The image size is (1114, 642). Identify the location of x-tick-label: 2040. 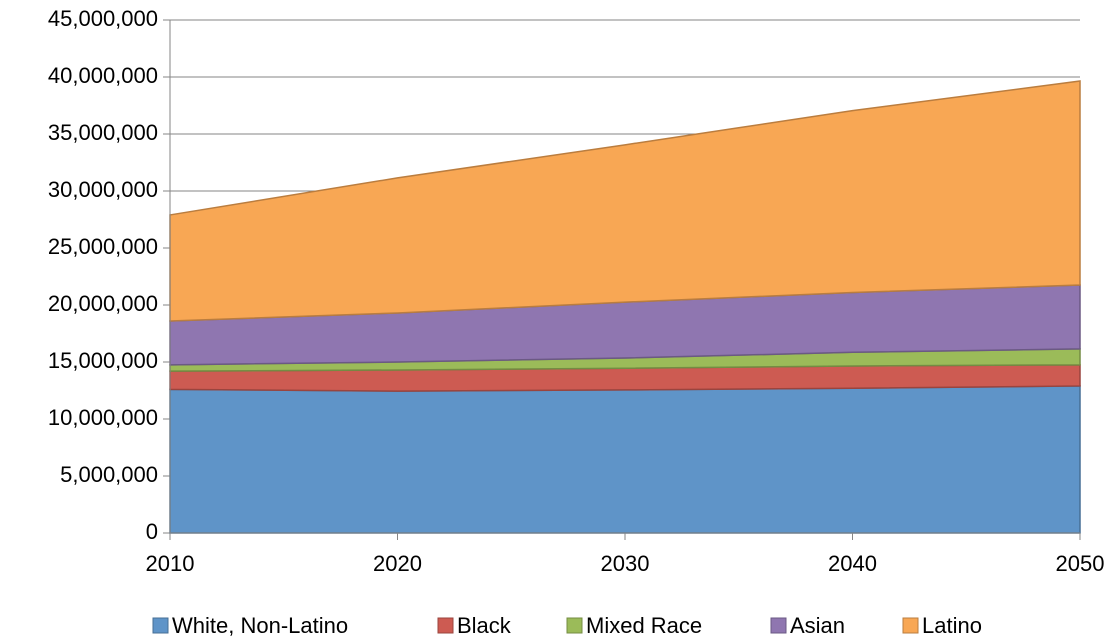
(852, 563).